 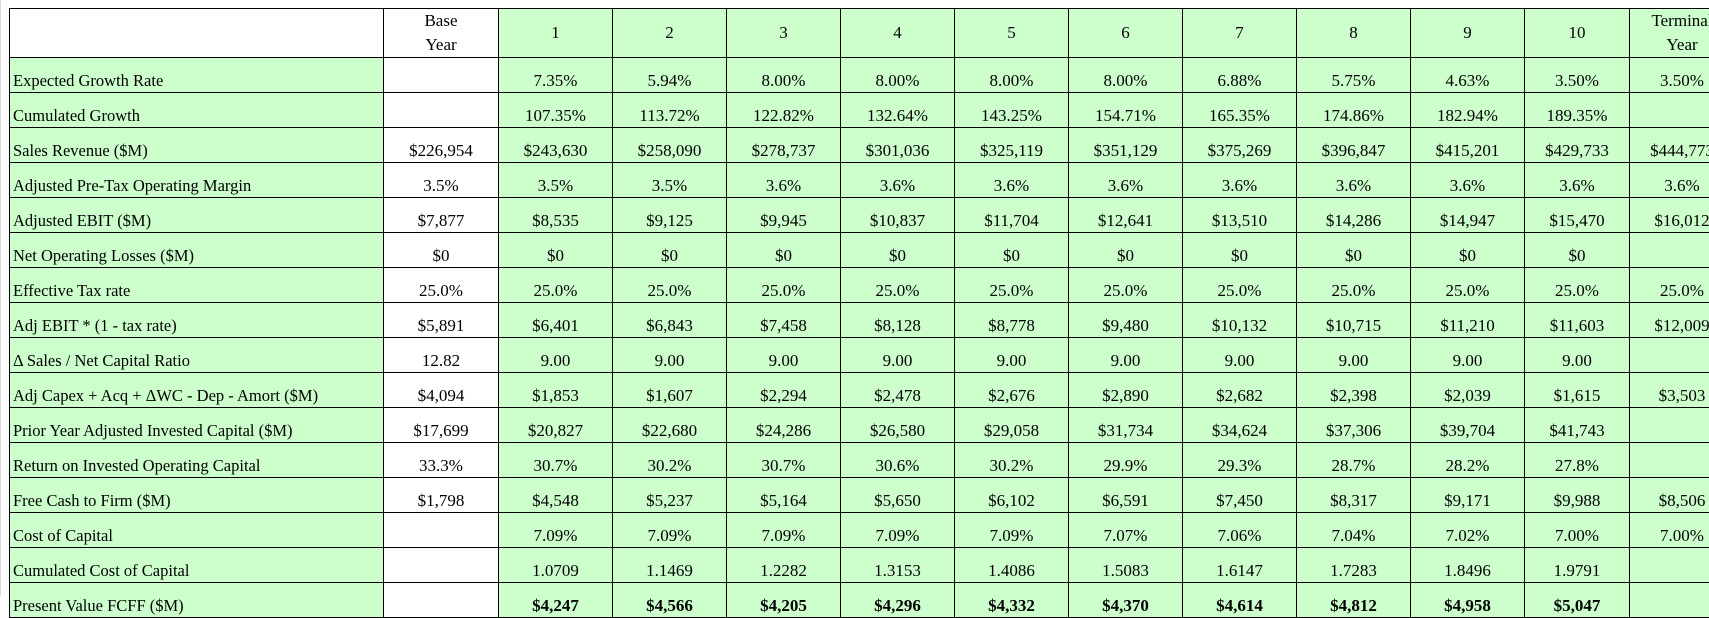 I want to click on year-2-cell: 25.0%, so click(x=670, y=285).